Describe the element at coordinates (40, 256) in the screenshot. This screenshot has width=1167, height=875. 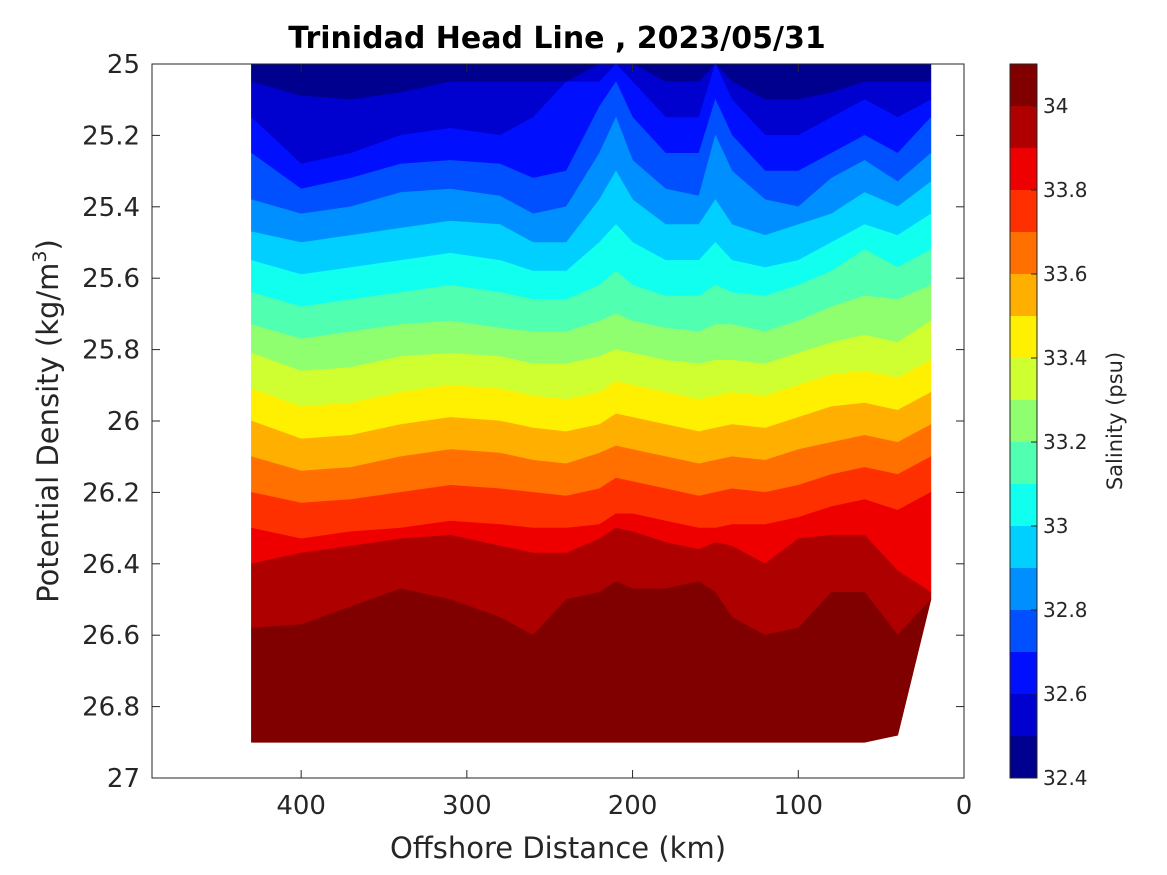
I see `y-axis-label-superscript: 3` at that location.